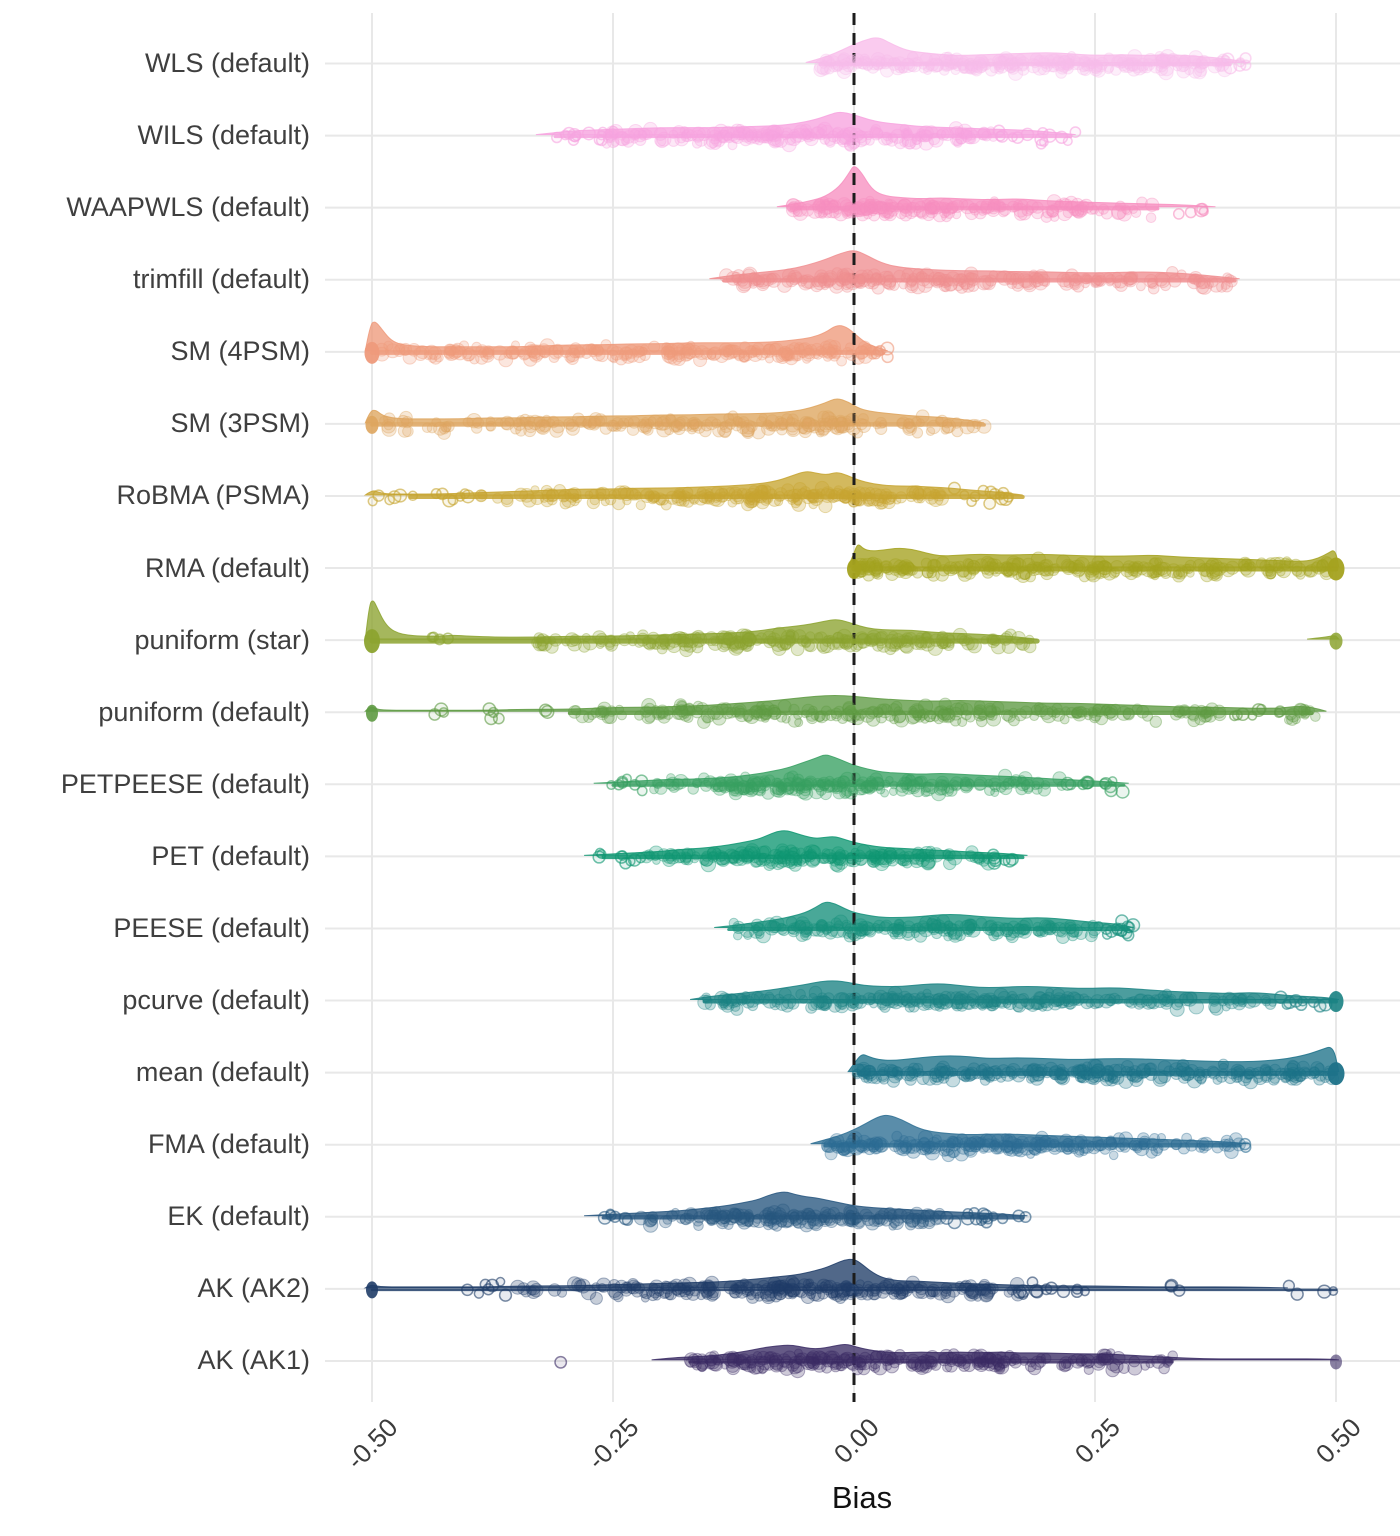 Image resolution: width=1400 pixels, height=1536 pixels. Describe the element at coordinates (808, 858) in the screenshot. I see `row-pet-default-` at that location.